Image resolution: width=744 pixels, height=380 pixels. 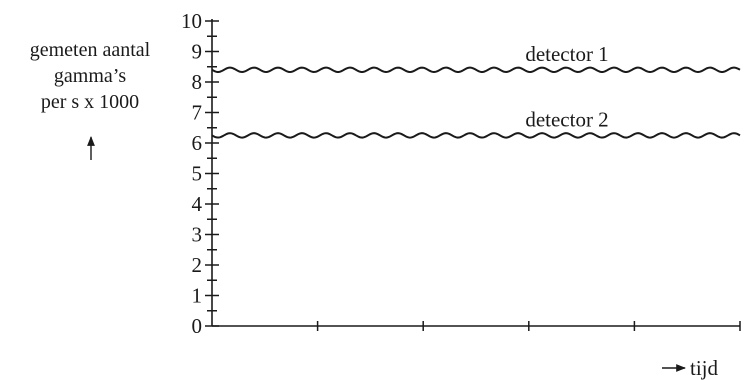 I want to click on y-tick-label: 7, so click(x=197, y=113).